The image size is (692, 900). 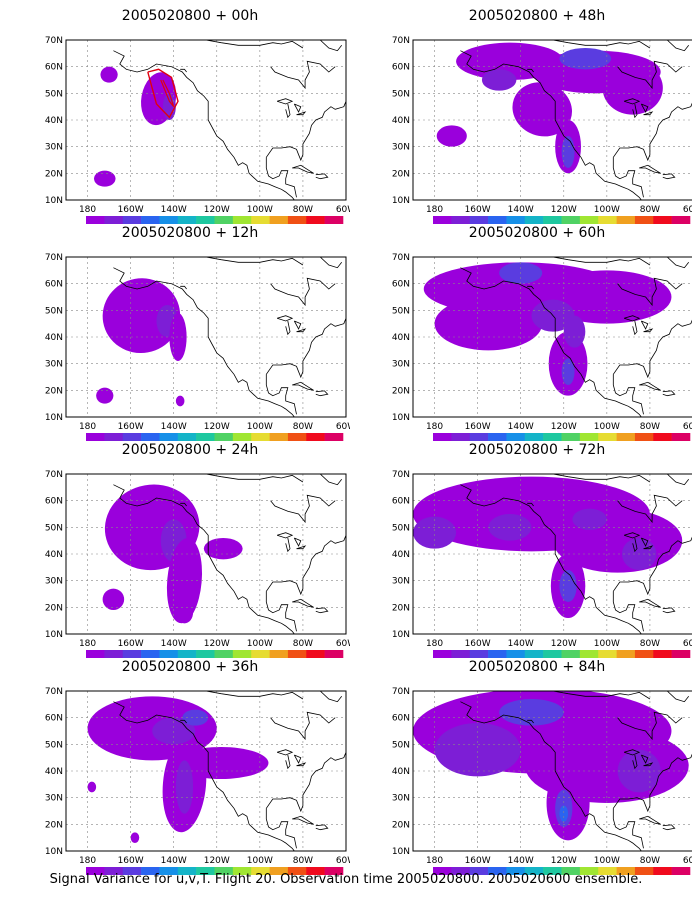 What do you see at coordinates (190, 16) in the screenshot?
I see `panel-title: 2005020800 + 00h` at bounding box center [190, 16].